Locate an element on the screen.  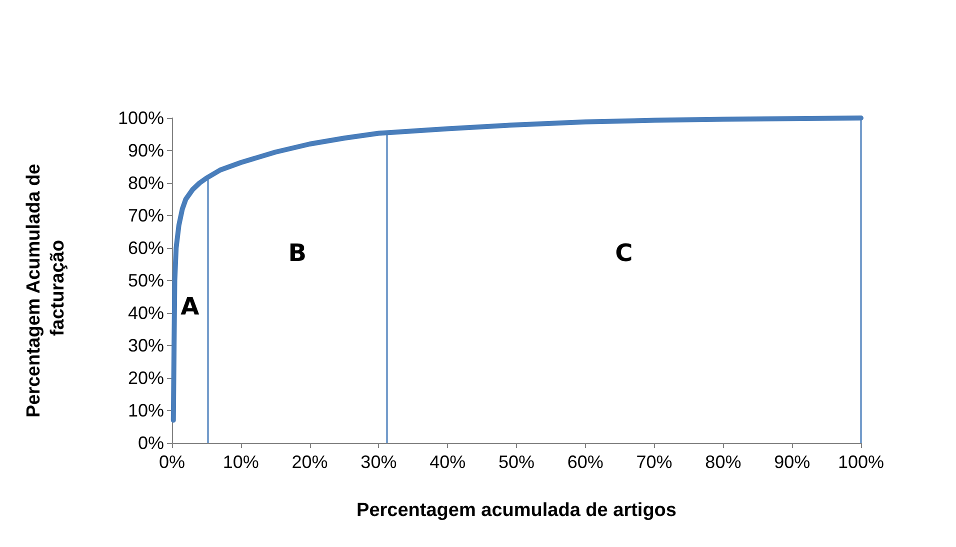
x-tick-label: 80% is located at coordinates (723, 462).